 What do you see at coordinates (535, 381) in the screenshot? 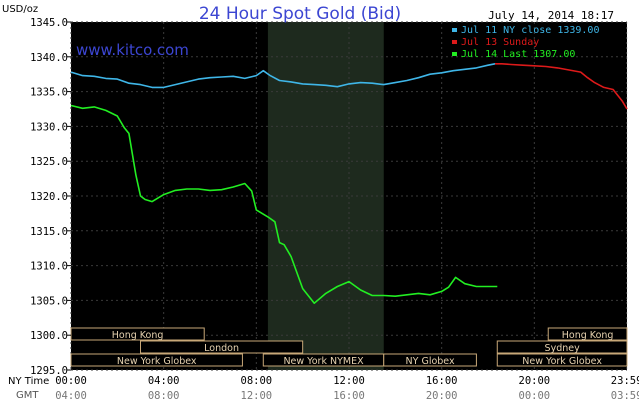
I see `x-tick-label: 20:00` at bounding box center [535, 381].